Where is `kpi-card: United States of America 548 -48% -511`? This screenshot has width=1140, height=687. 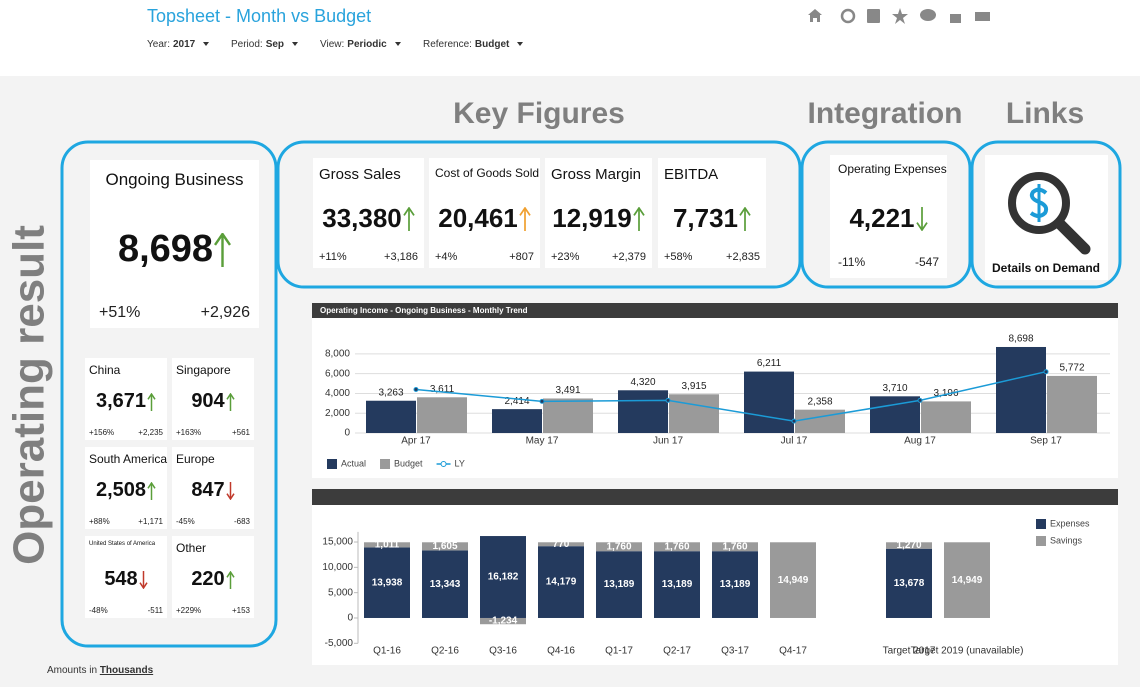 kpi-card: United States of America 548 -48% -511 is located at coordinates (126, 577).